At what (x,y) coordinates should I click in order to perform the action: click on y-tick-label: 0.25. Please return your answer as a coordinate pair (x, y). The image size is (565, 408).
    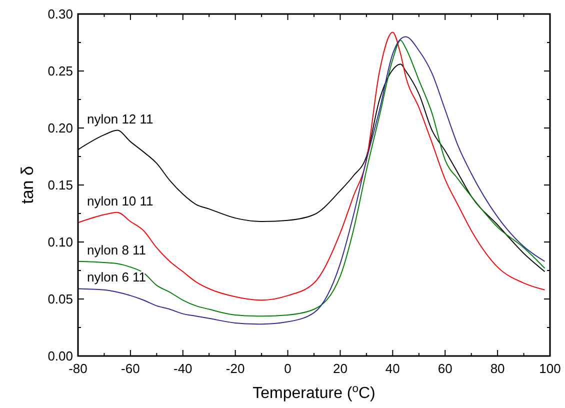
    Looking at the image, I should click on (60, 71).